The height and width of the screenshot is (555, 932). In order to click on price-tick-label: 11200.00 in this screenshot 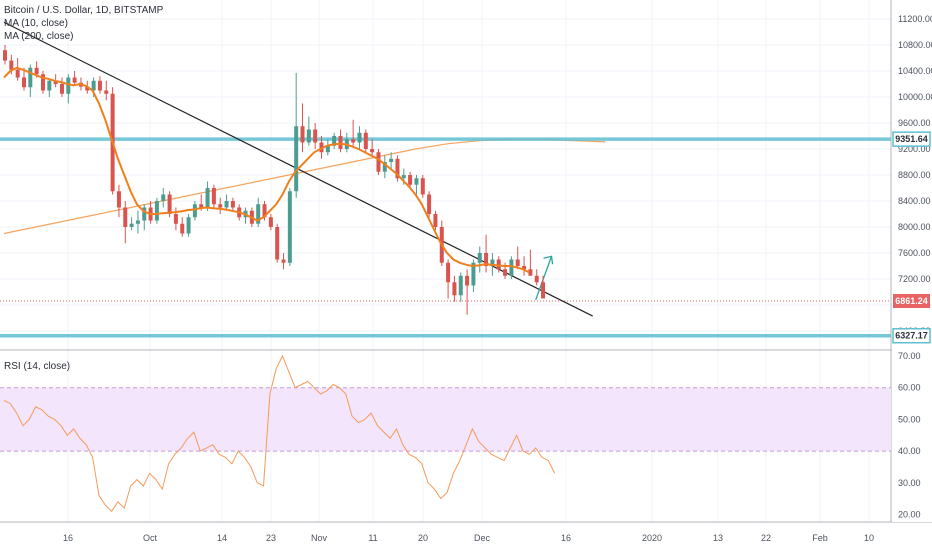, I will do `click(915, 19)`.